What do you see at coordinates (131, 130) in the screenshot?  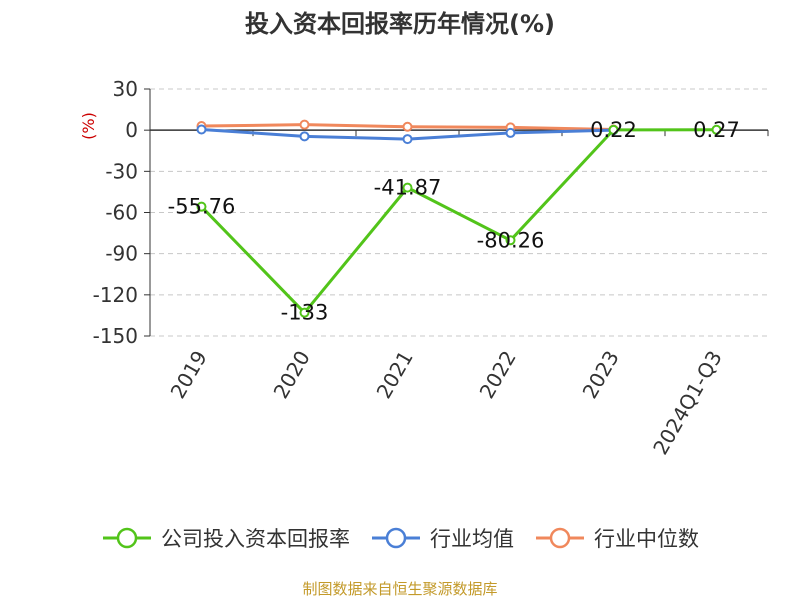 I see `y-tick-label: 0` at bounding box center [131, 130].